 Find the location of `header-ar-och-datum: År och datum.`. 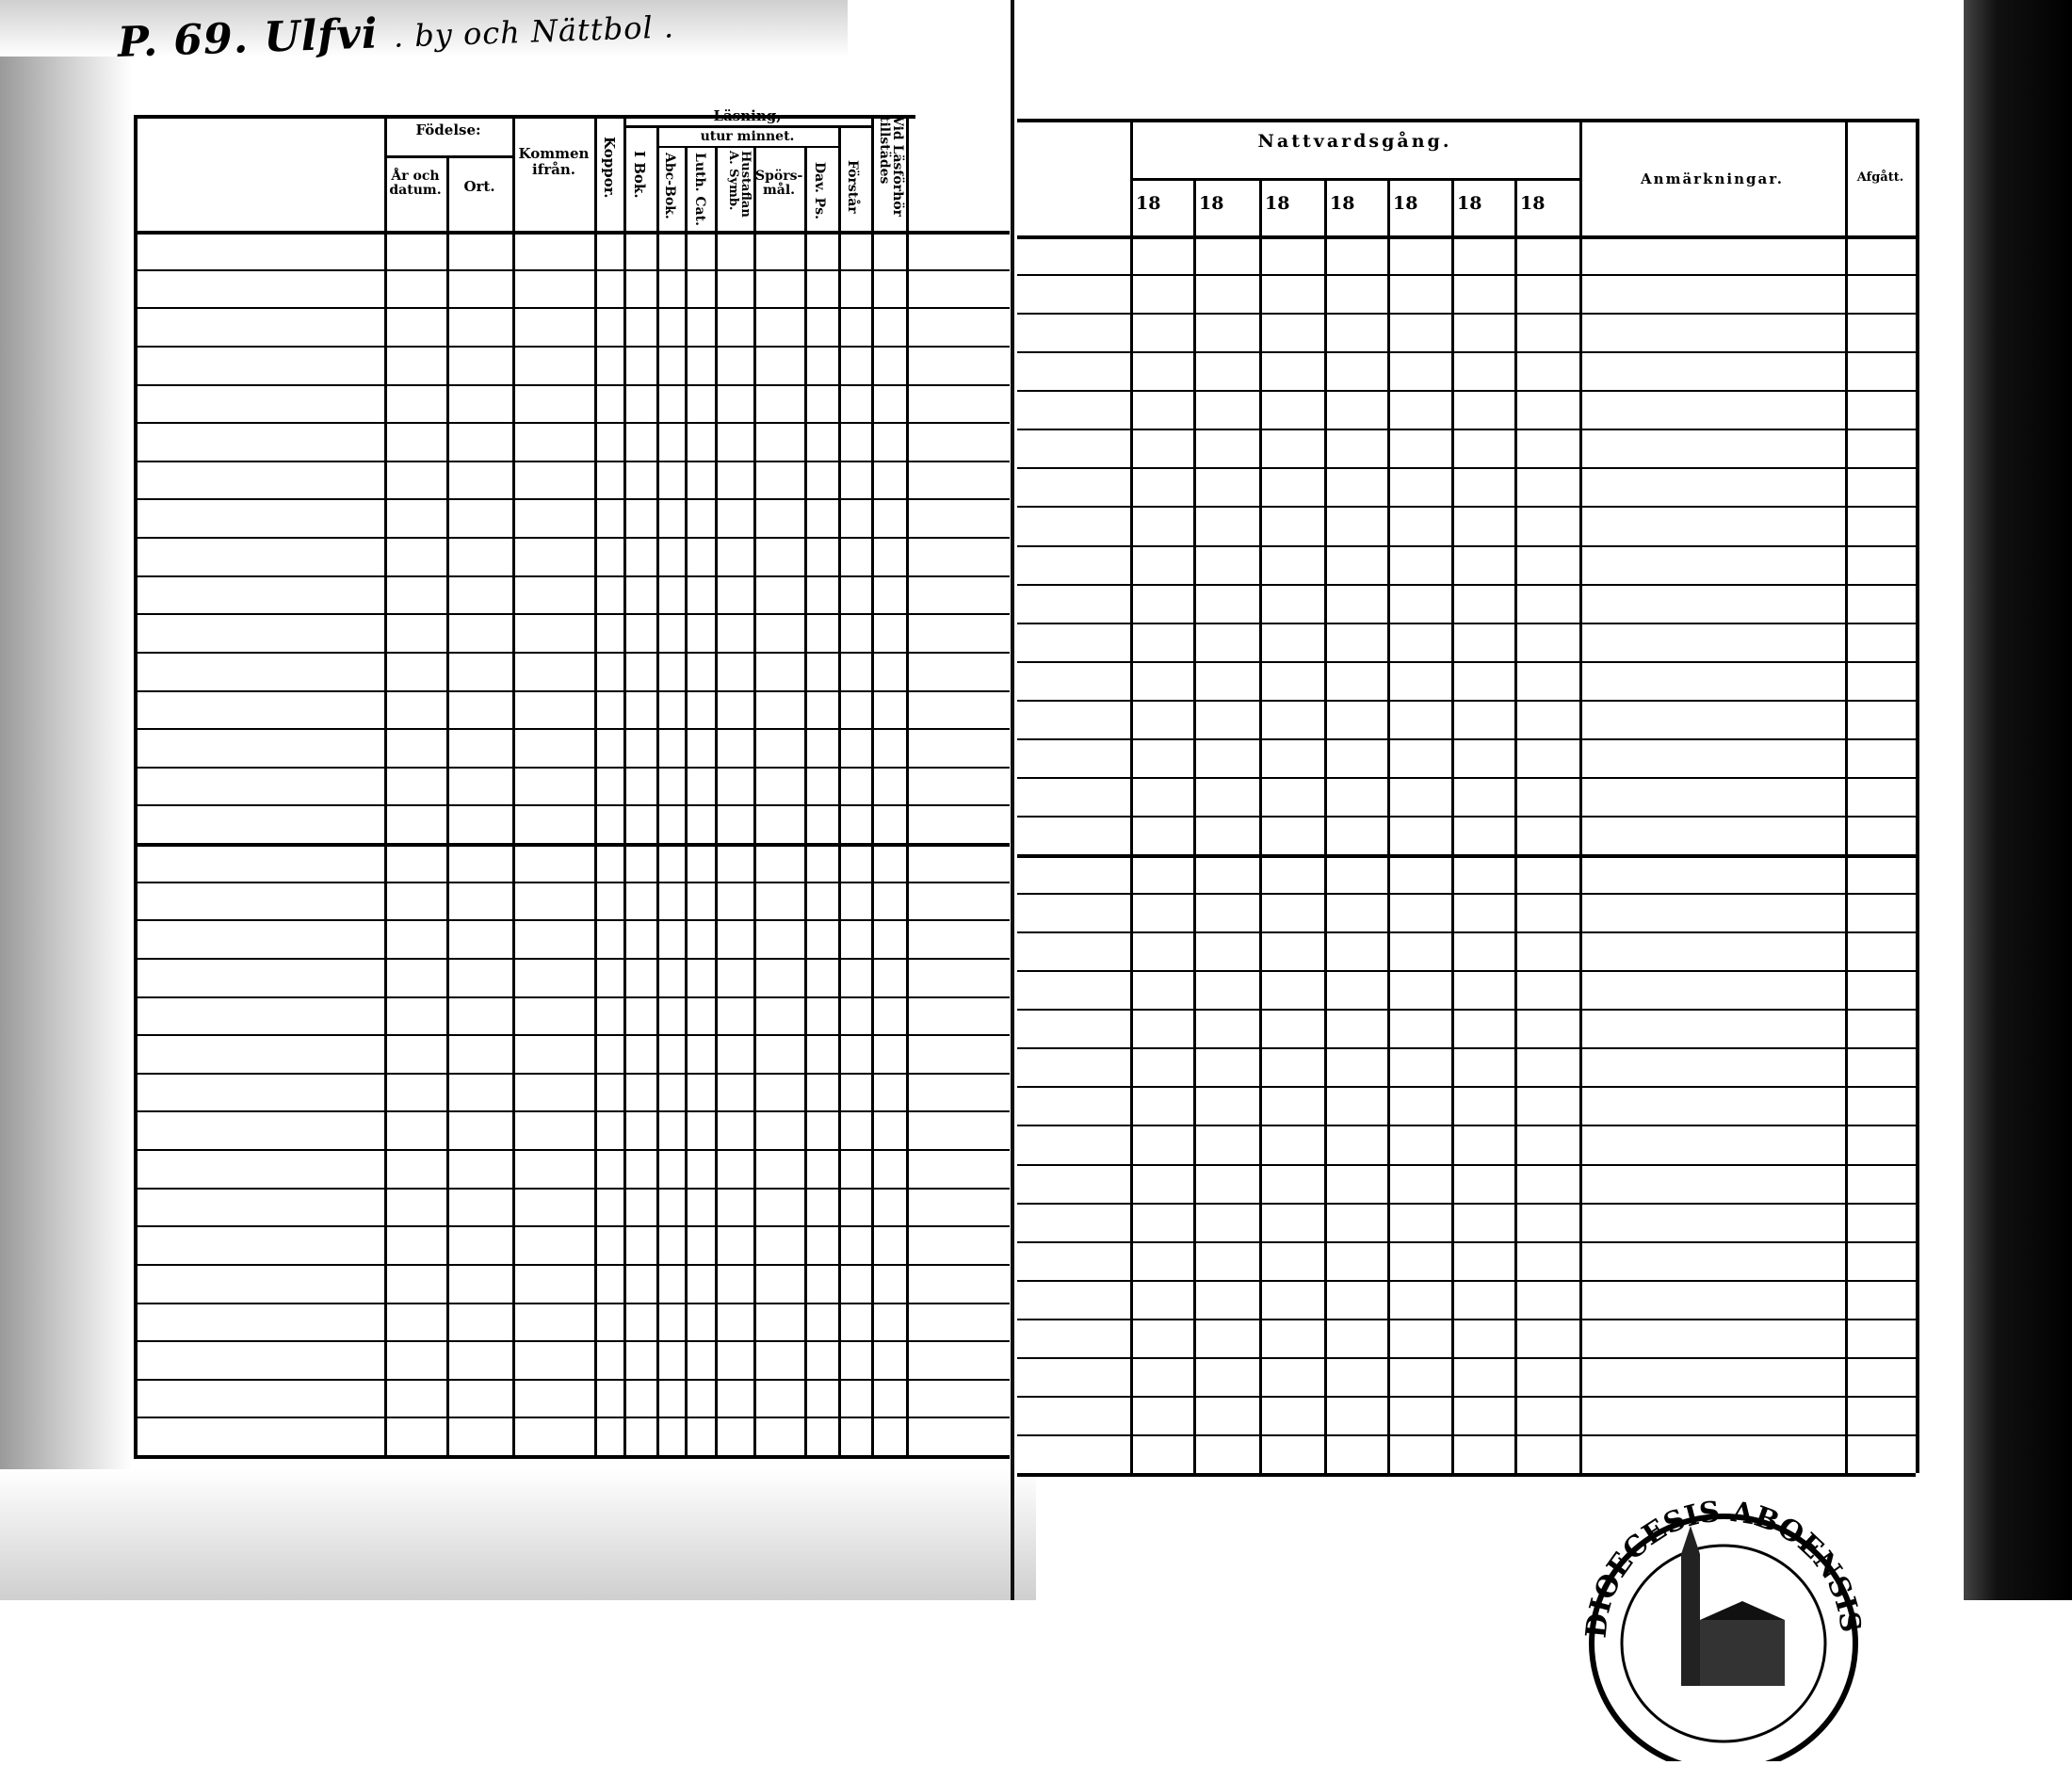

header-ar-och-datum: År och datum. is located at coordinates (416, 184).